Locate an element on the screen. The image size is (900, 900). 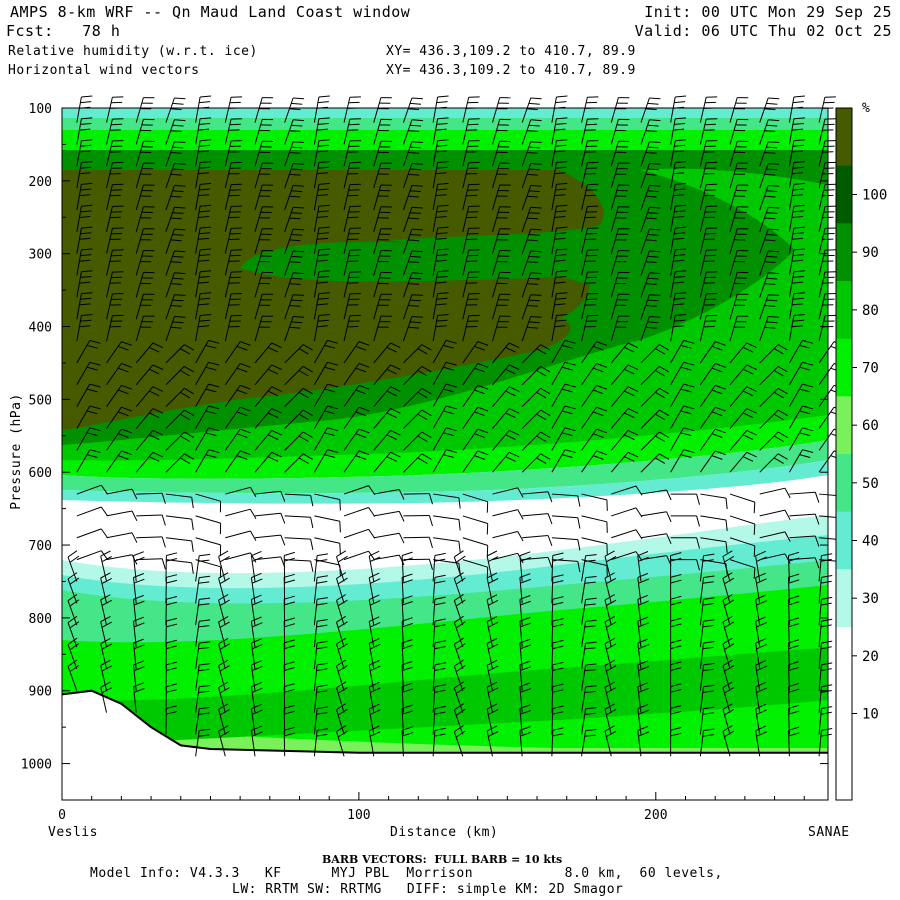
y-tick-label: 800 is located at coordinates (40, 619).